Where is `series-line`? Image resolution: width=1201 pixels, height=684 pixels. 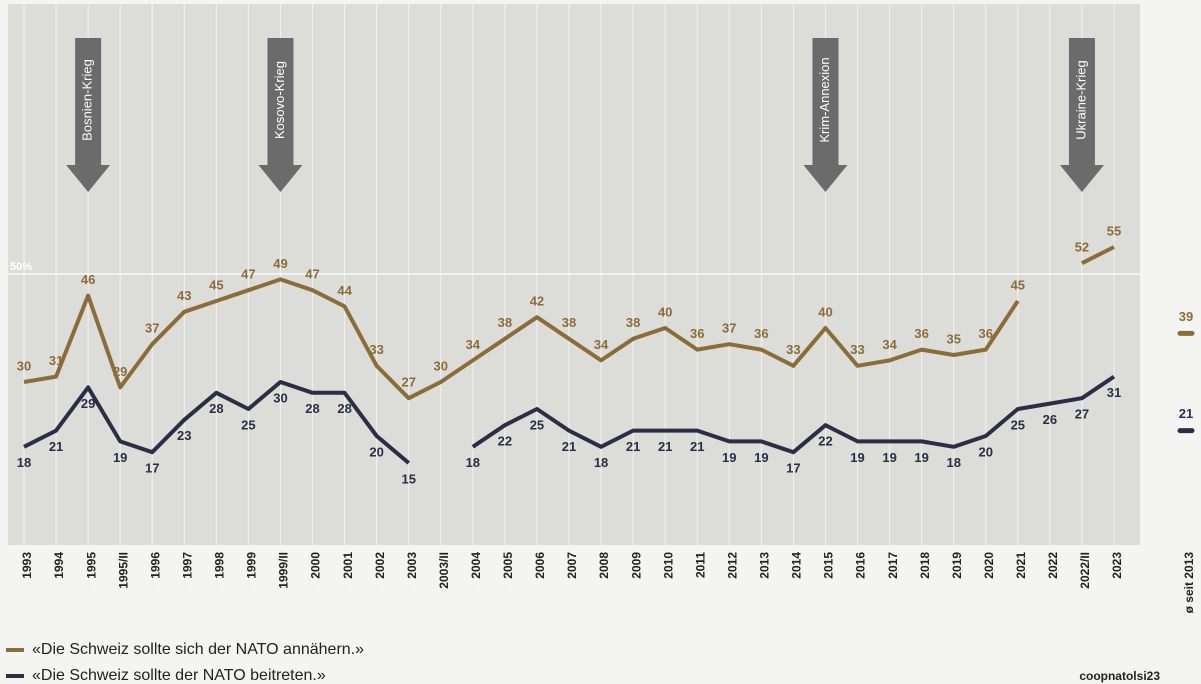
series-line is located at coordinates (569, 419).